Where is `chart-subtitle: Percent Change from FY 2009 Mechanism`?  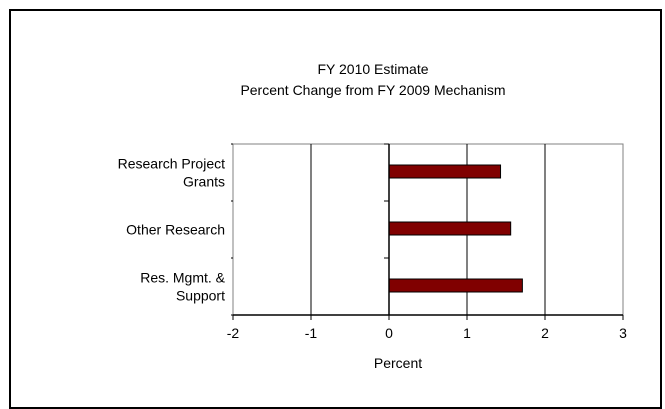
chart-subtitle: Percent Change from FY 2009 Mechanism is located at coordinates (372, 90).